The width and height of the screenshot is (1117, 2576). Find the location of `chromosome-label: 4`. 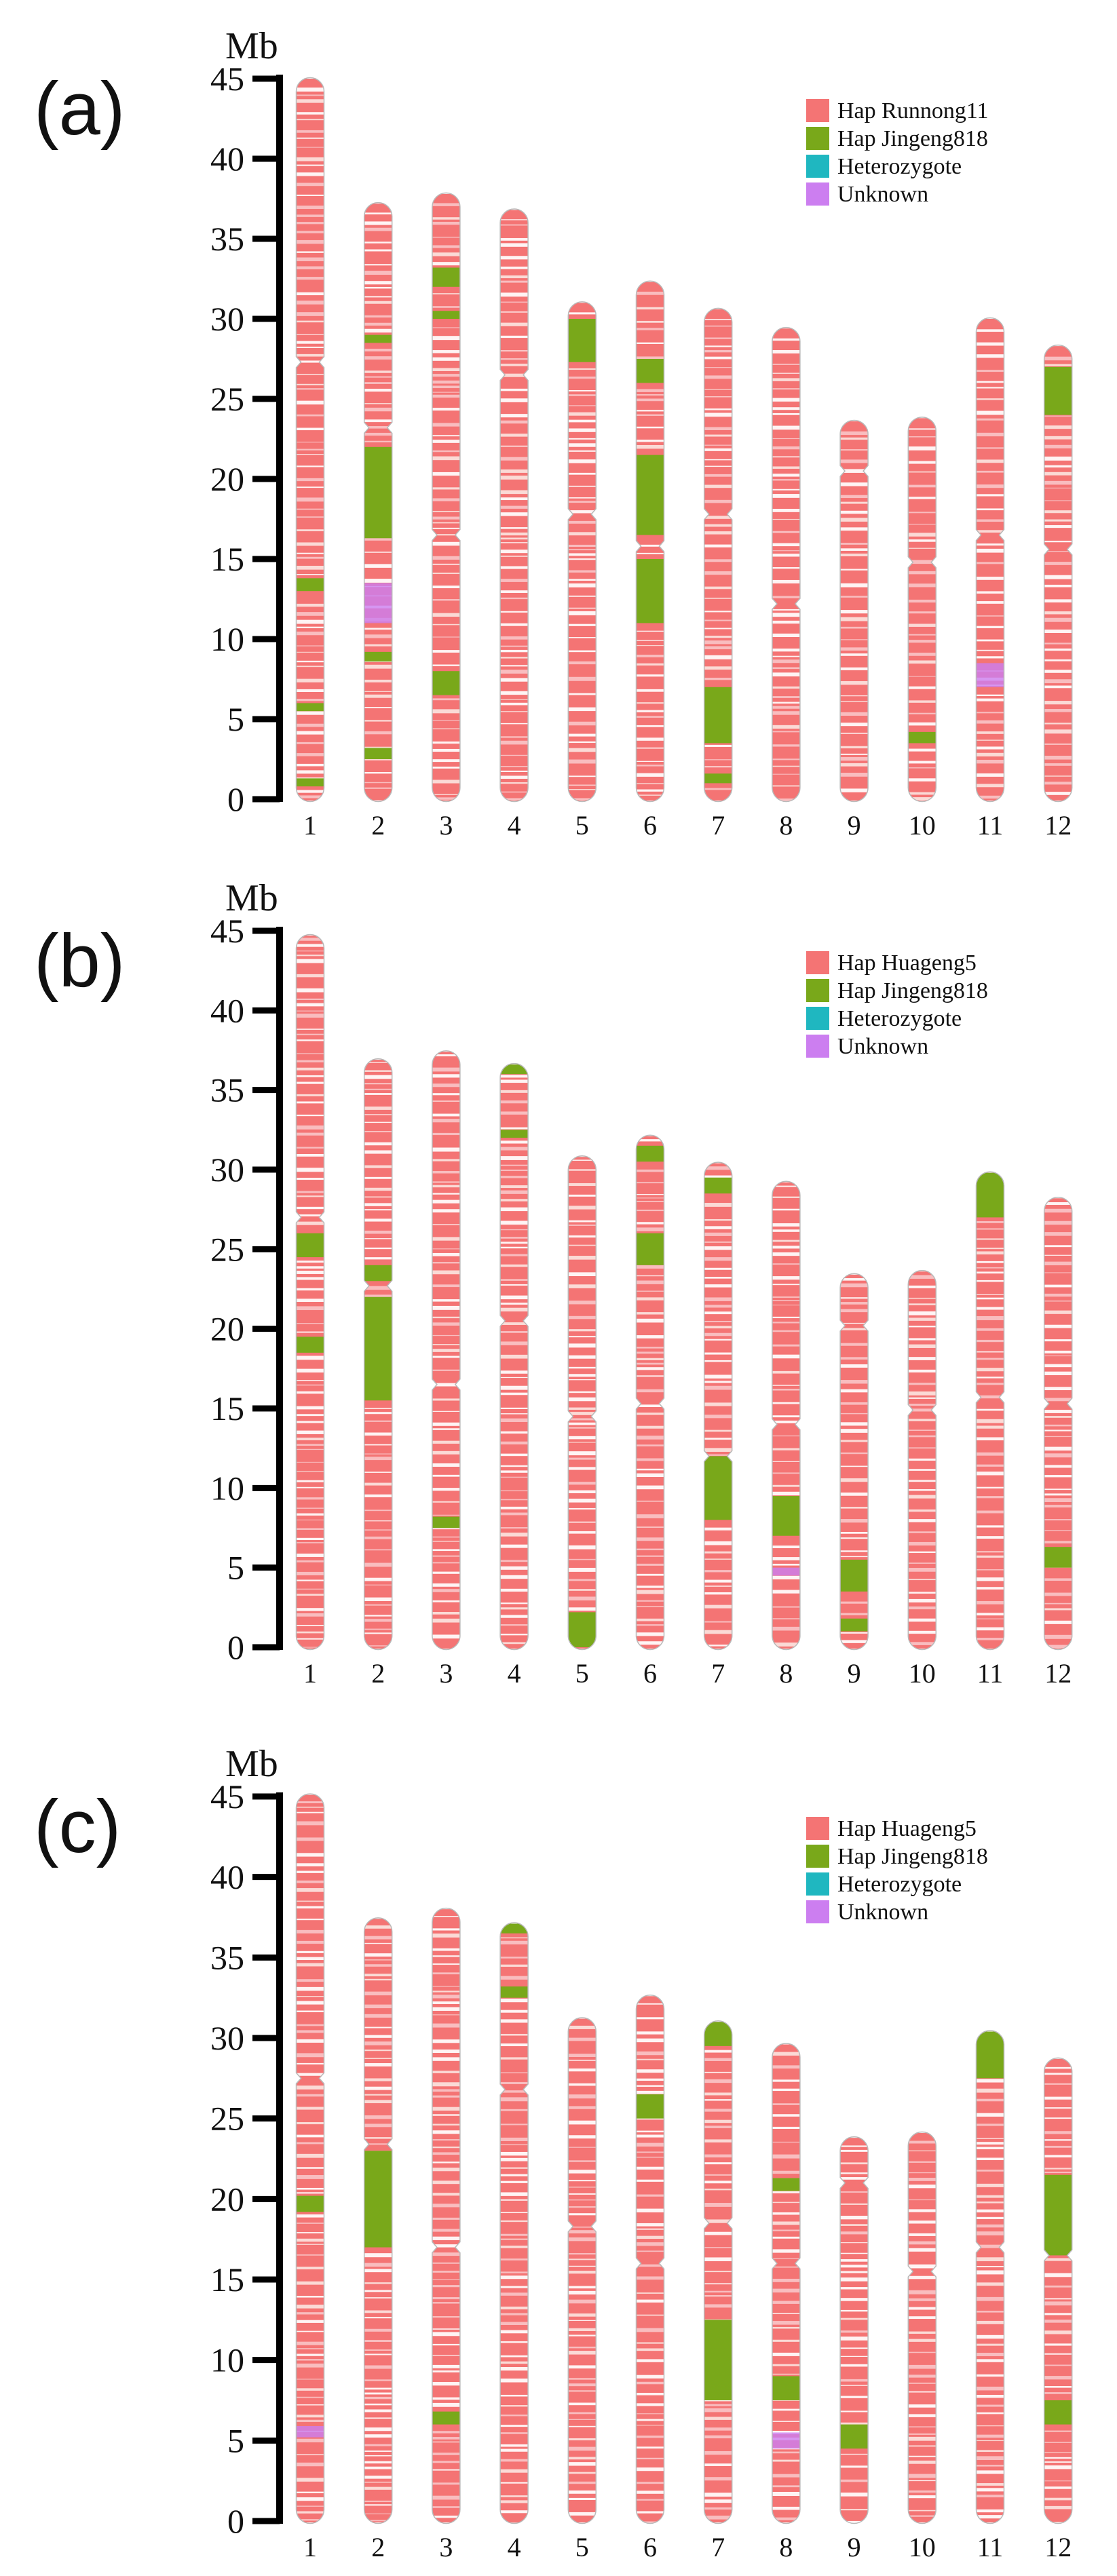

chromosome-label: 4 is located at coordinates (514, 825).